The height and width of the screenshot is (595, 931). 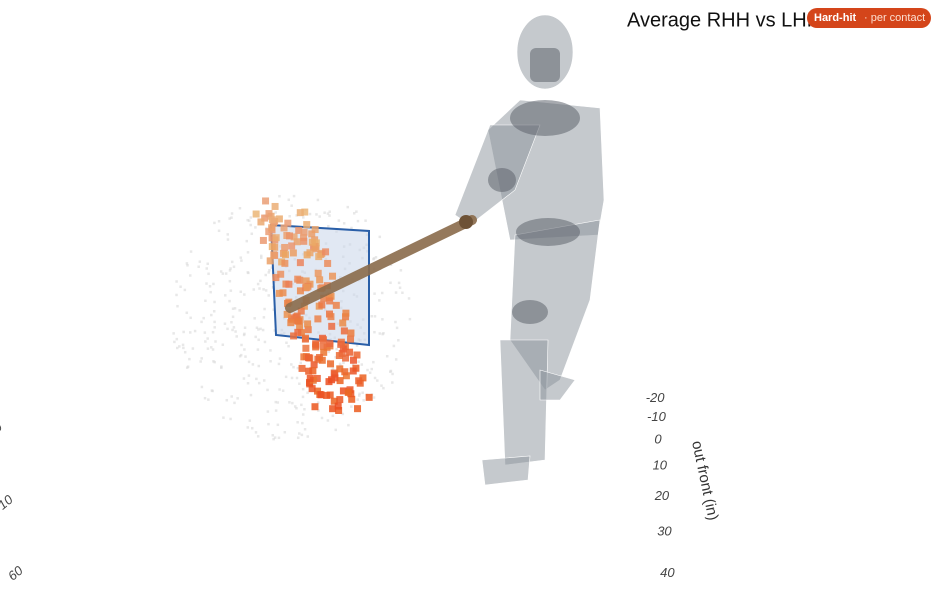 What do you see at coordinates (557, 385) in the screenshot?
I see `back-knee` at bounding box center [557, 385].